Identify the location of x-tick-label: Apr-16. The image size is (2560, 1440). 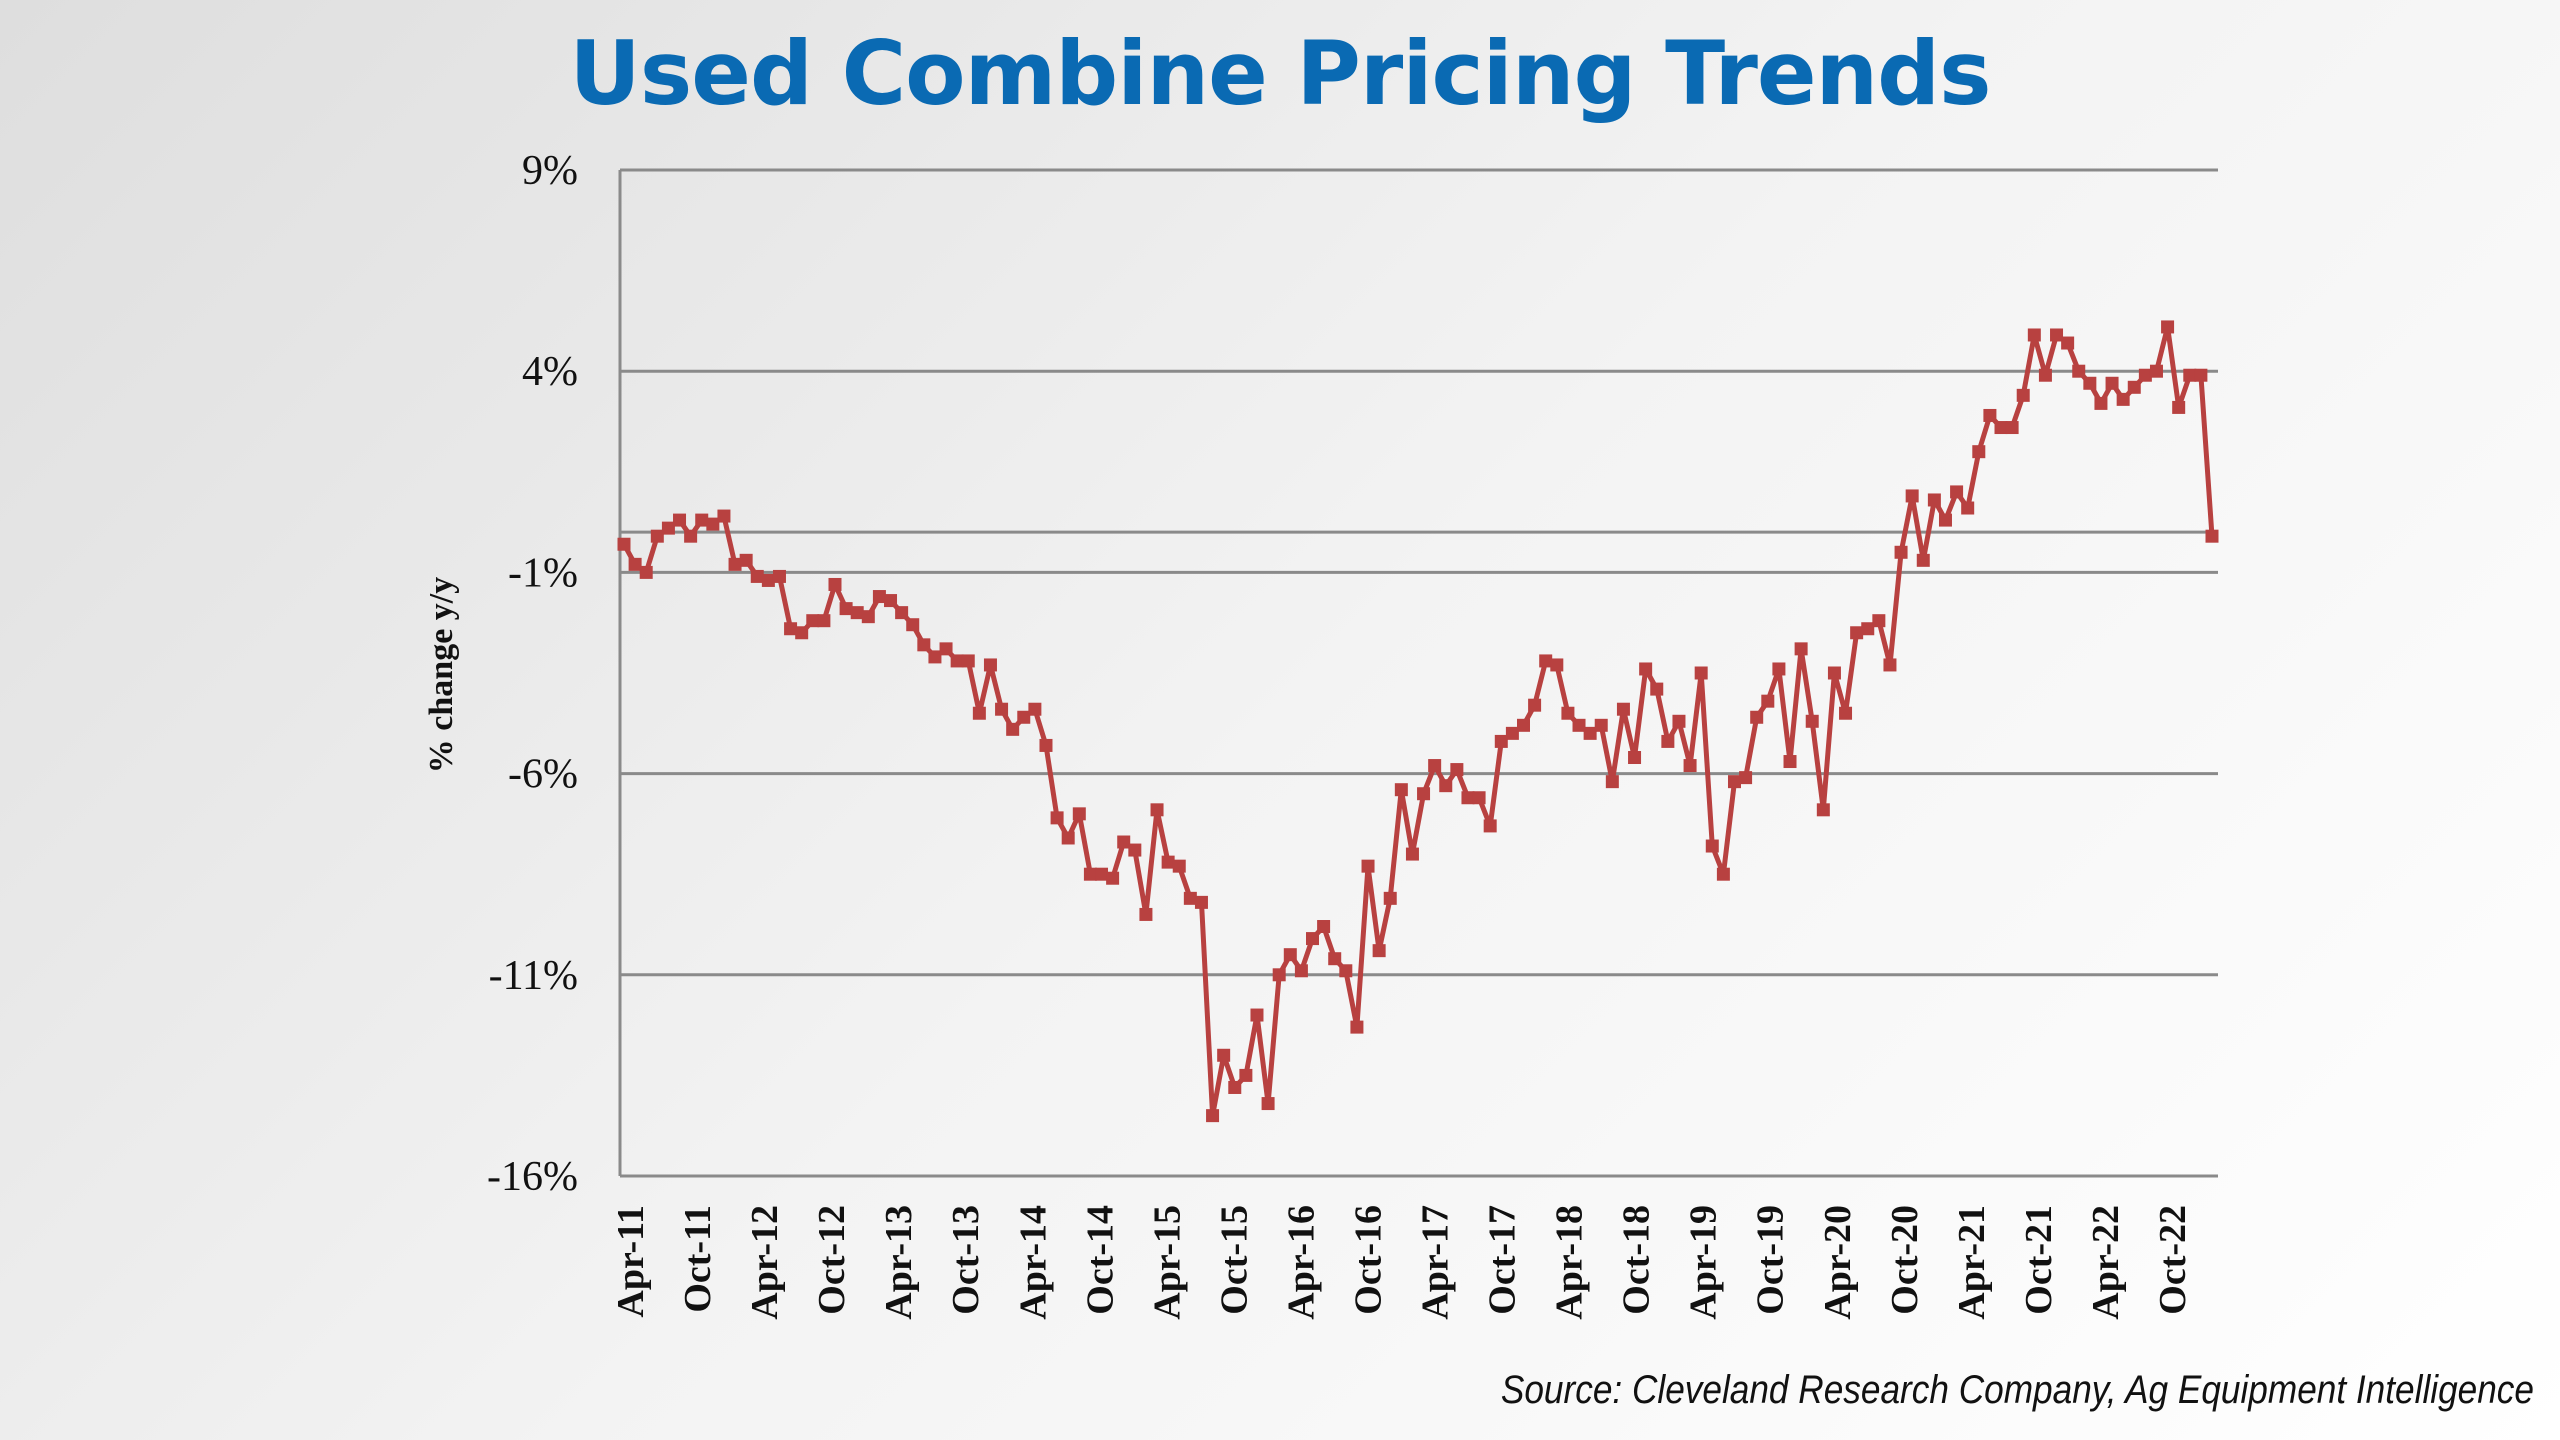
(1301, 1262).